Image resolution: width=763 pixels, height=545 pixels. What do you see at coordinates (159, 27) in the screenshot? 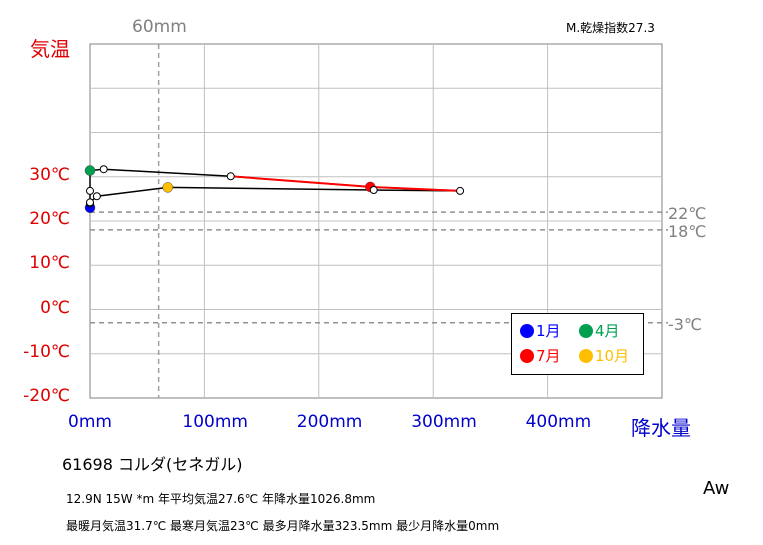
I see `ref-x-label: 60mm` at bounding box center [159, 27].